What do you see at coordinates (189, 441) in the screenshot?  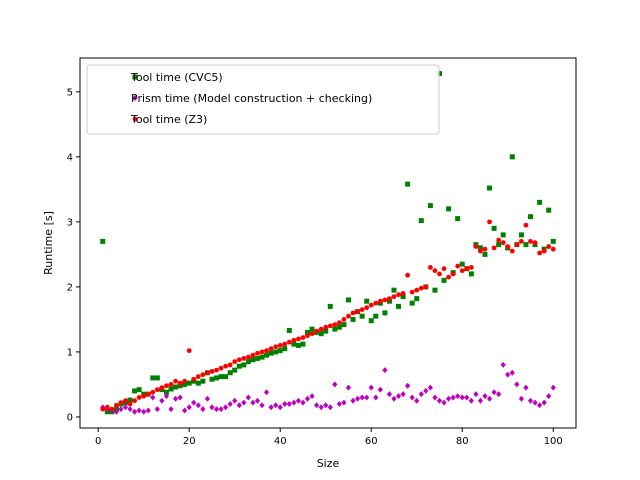 I see `x-tick-label: 20` at bounding box center [189, 441].